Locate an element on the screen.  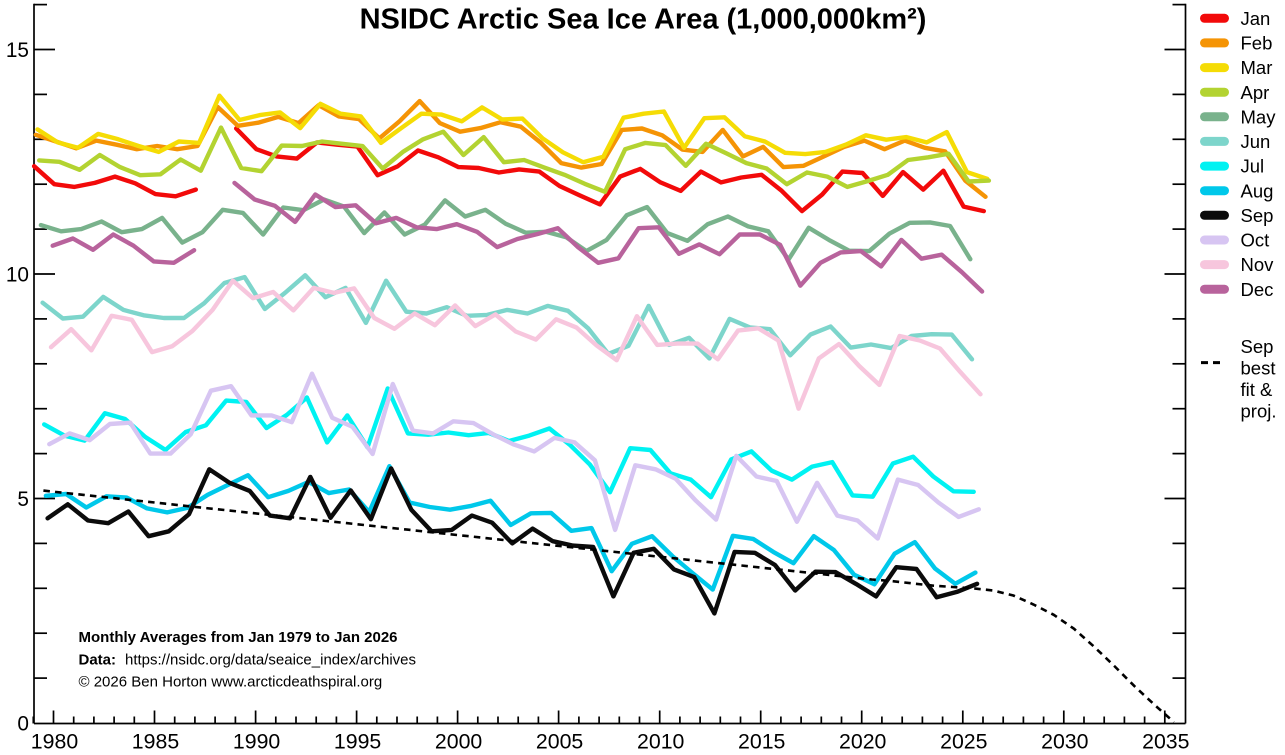
svg-text: 2035 is located at coordinates (1165, 742).